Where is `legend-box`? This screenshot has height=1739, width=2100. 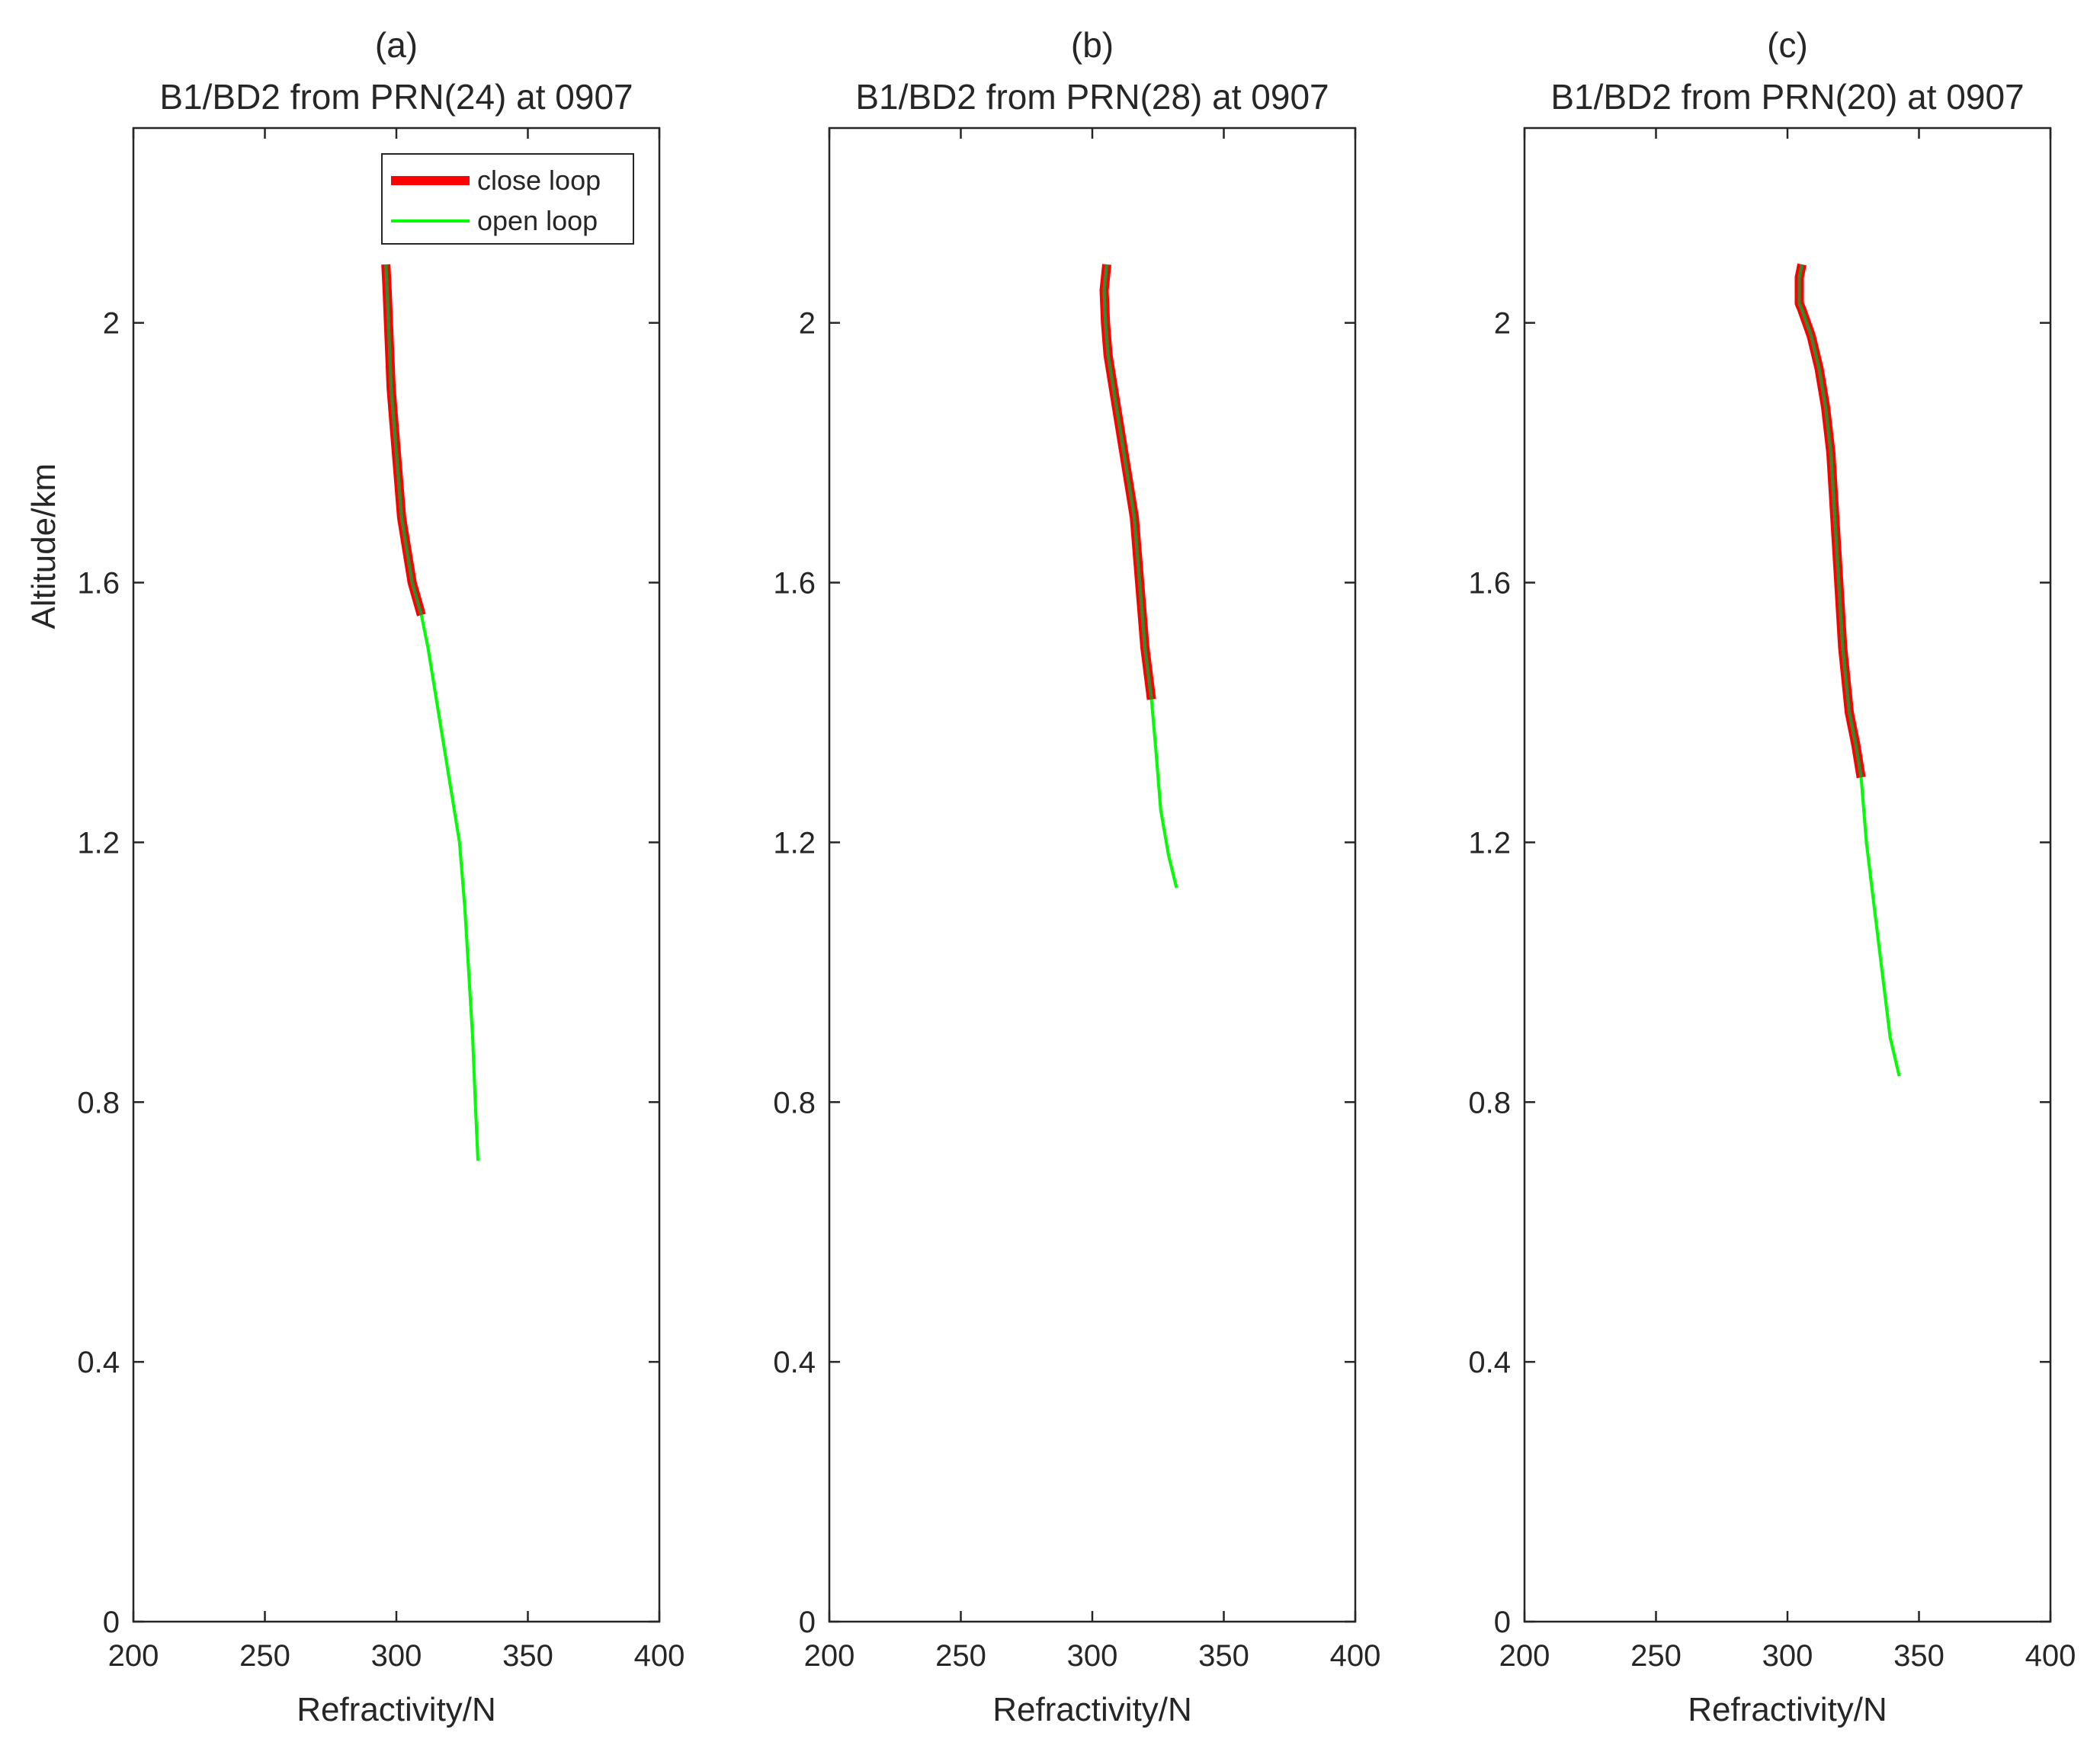
legend-box is located at coordinates (507, 199).